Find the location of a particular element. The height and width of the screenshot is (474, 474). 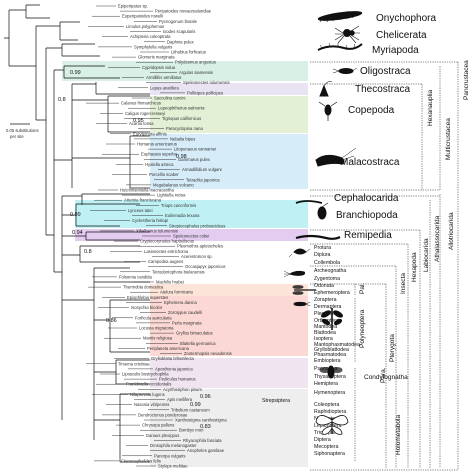

tip-label: Acerentomon sp. is located at coordinates (197, 256).